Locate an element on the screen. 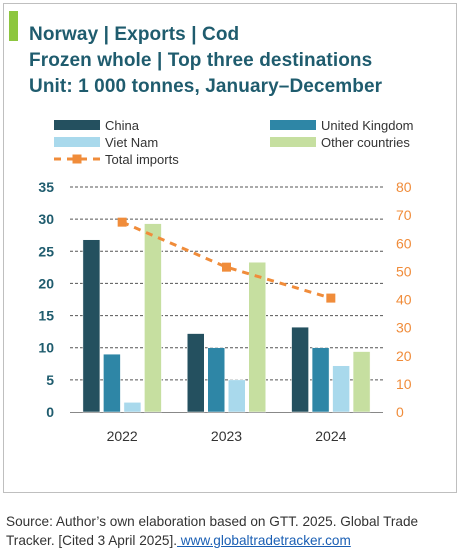  y-left-tick-label: 15 is located at coordinates (46, 316).